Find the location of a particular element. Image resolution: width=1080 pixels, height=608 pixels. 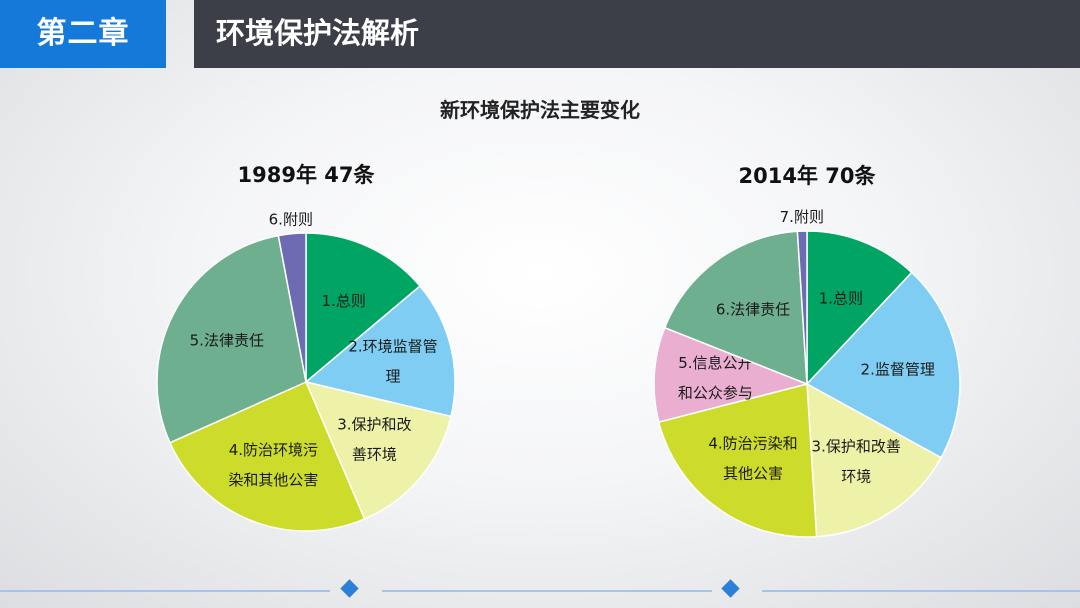

title-bar: 环境保护法解析 is located at coordinates (637, 34).